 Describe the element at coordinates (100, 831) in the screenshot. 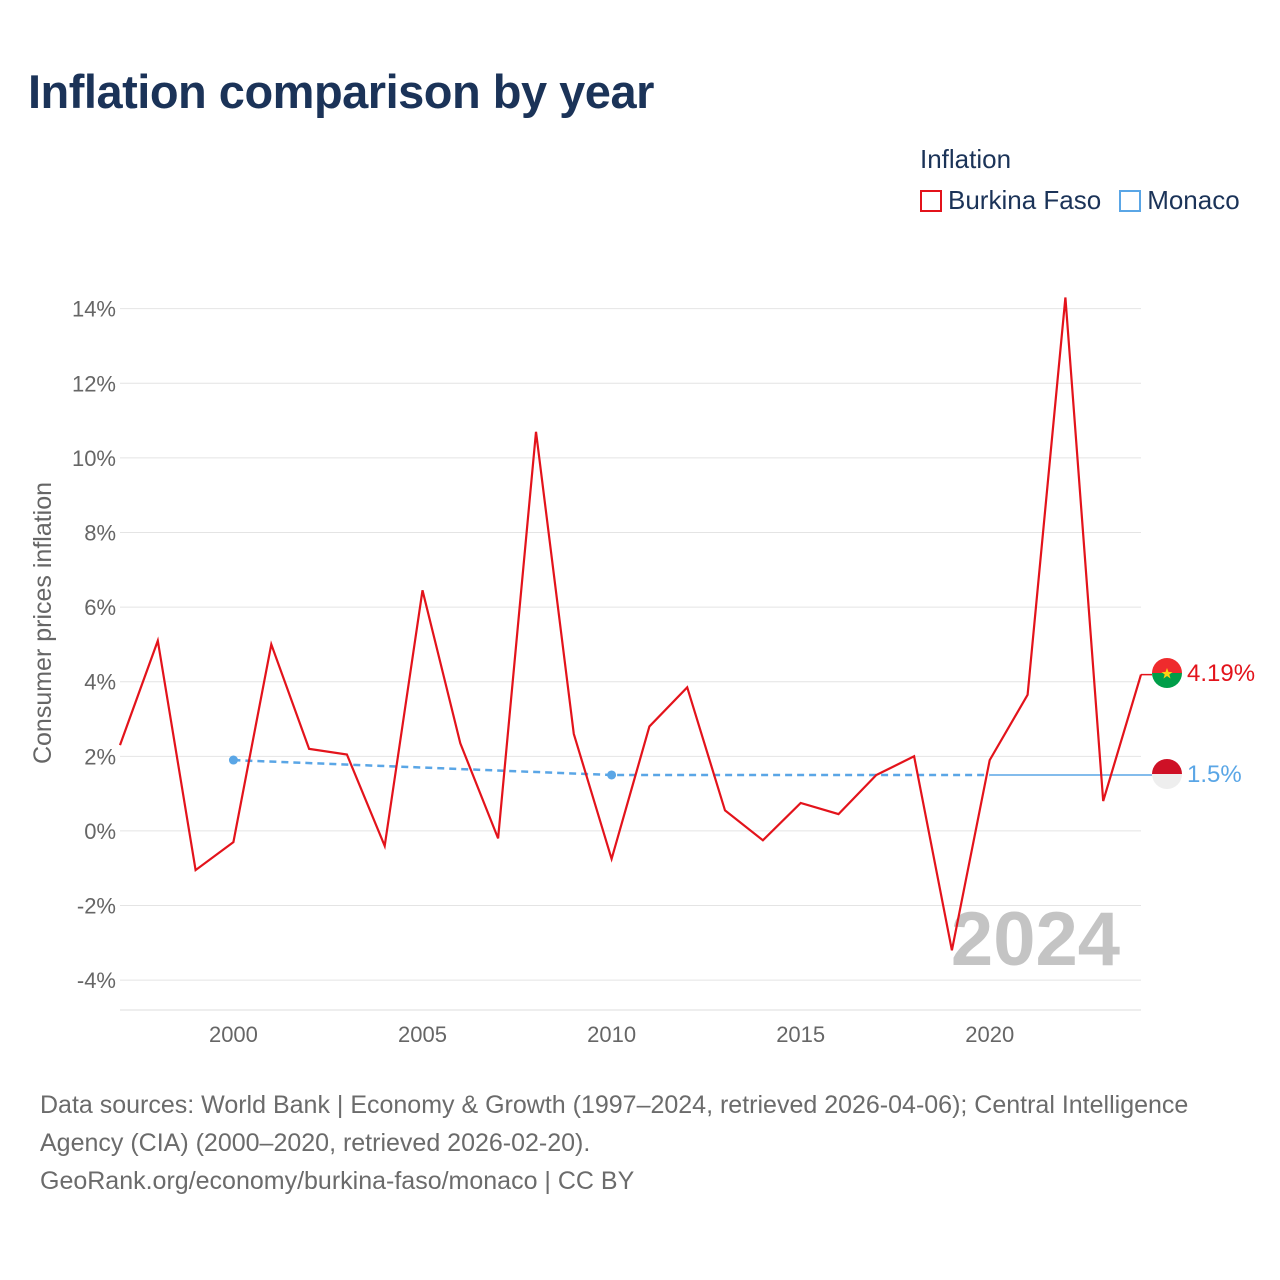

I see `y-tick-label: 0%` at that location.